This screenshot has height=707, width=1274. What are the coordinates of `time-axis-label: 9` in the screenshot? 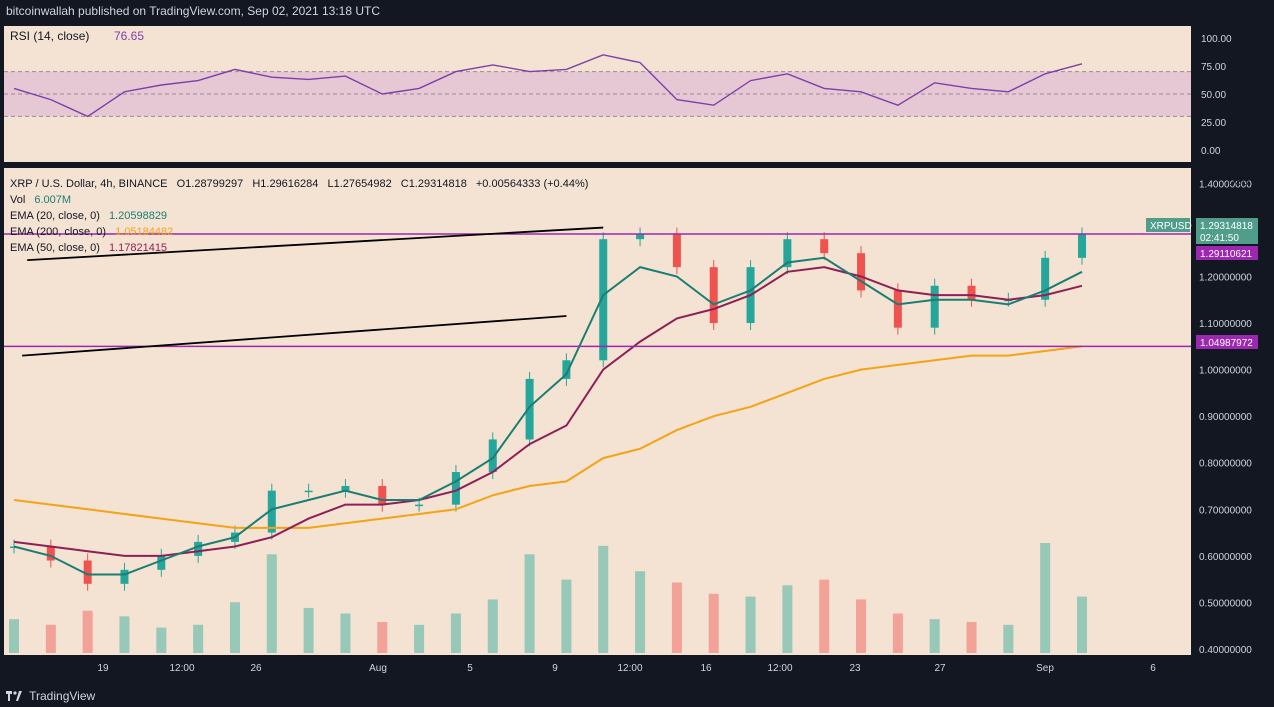 It's located at (555, 668).